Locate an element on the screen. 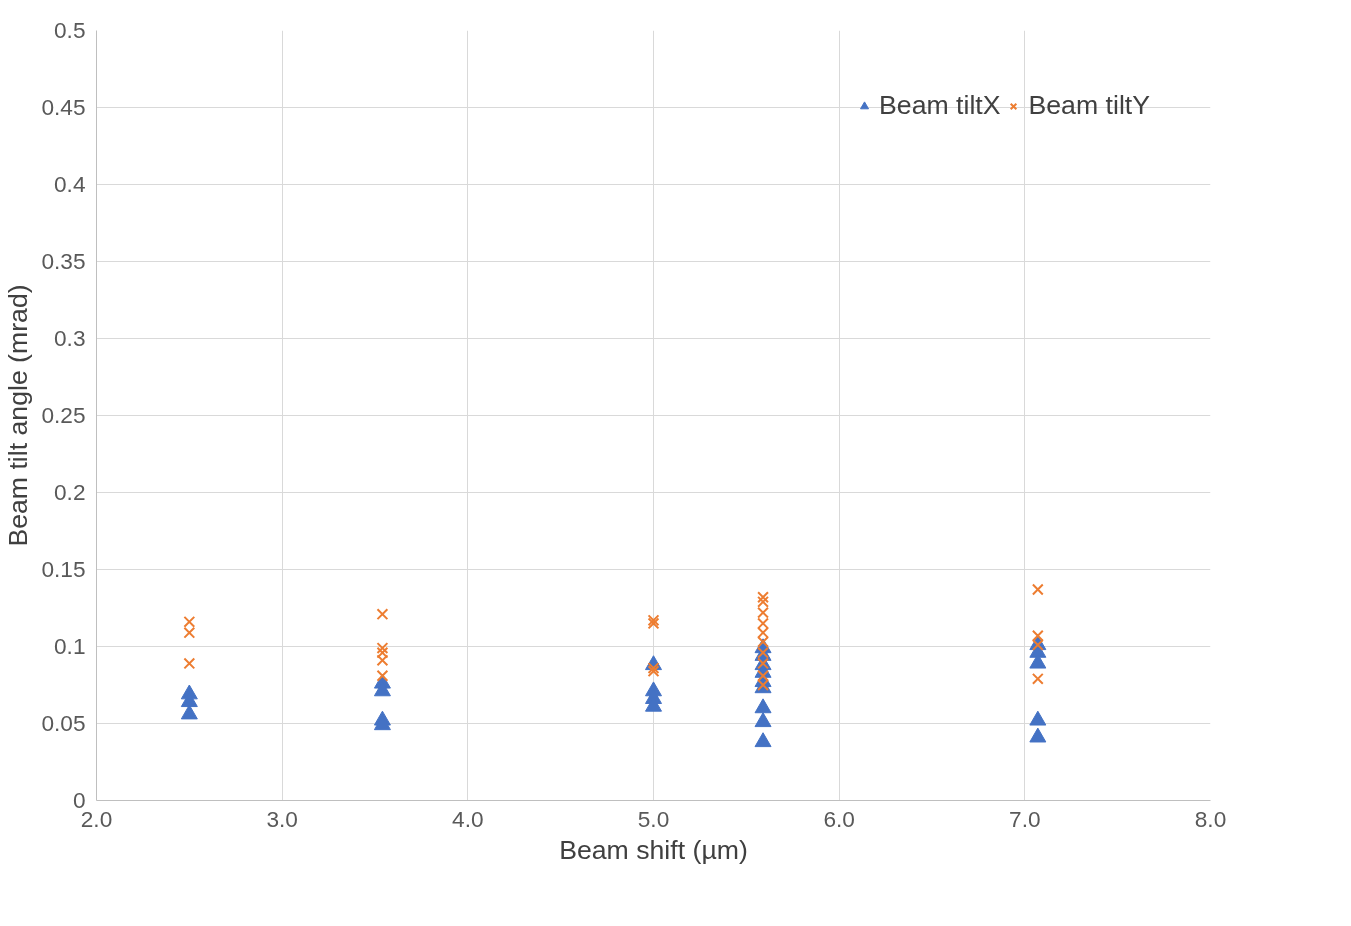  y-axis-title: Beam tilt angle (mrad) is located at coordinates (18, 415).